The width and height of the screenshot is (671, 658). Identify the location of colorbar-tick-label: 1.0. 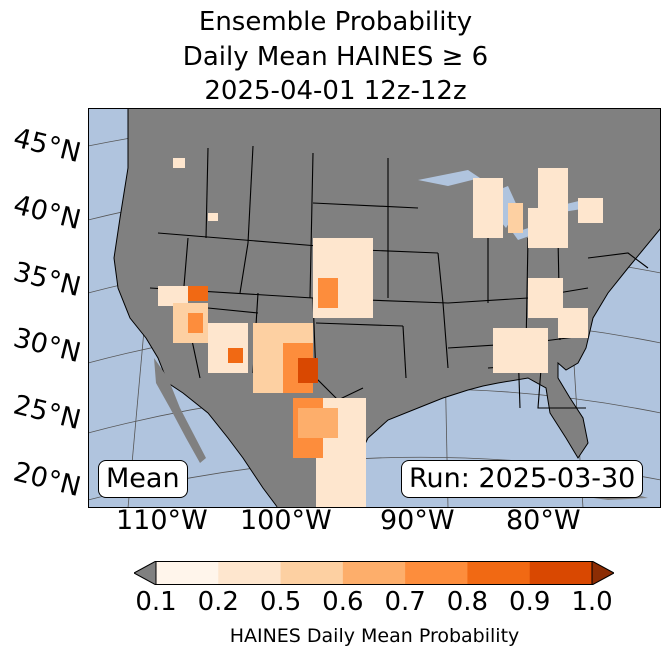
(592, 602).